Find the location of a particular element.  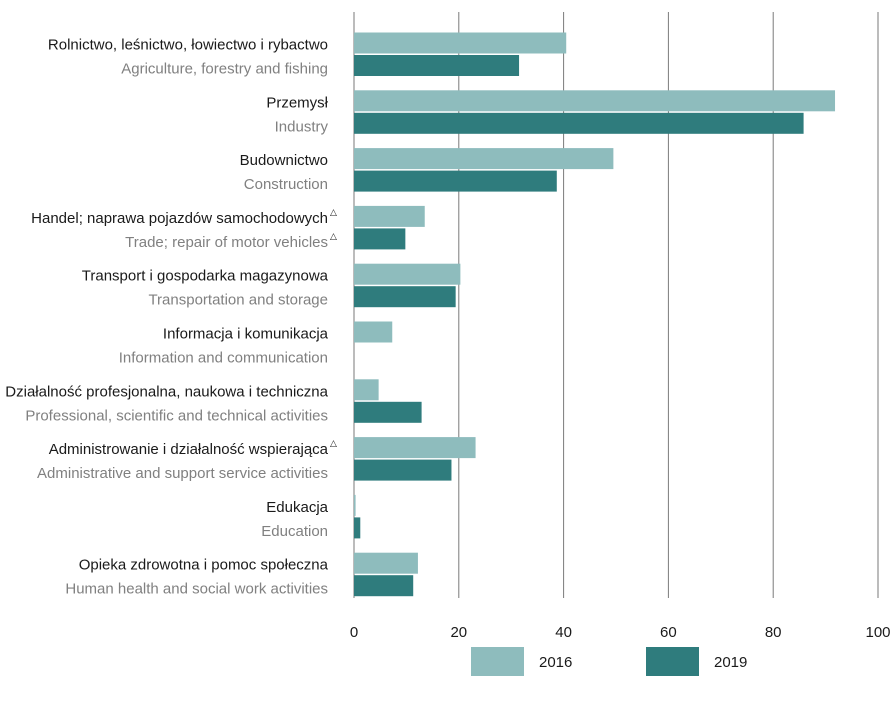

x-axis-ticks: 0 20 40 60 80 100 is located at coordinates (620, 632).